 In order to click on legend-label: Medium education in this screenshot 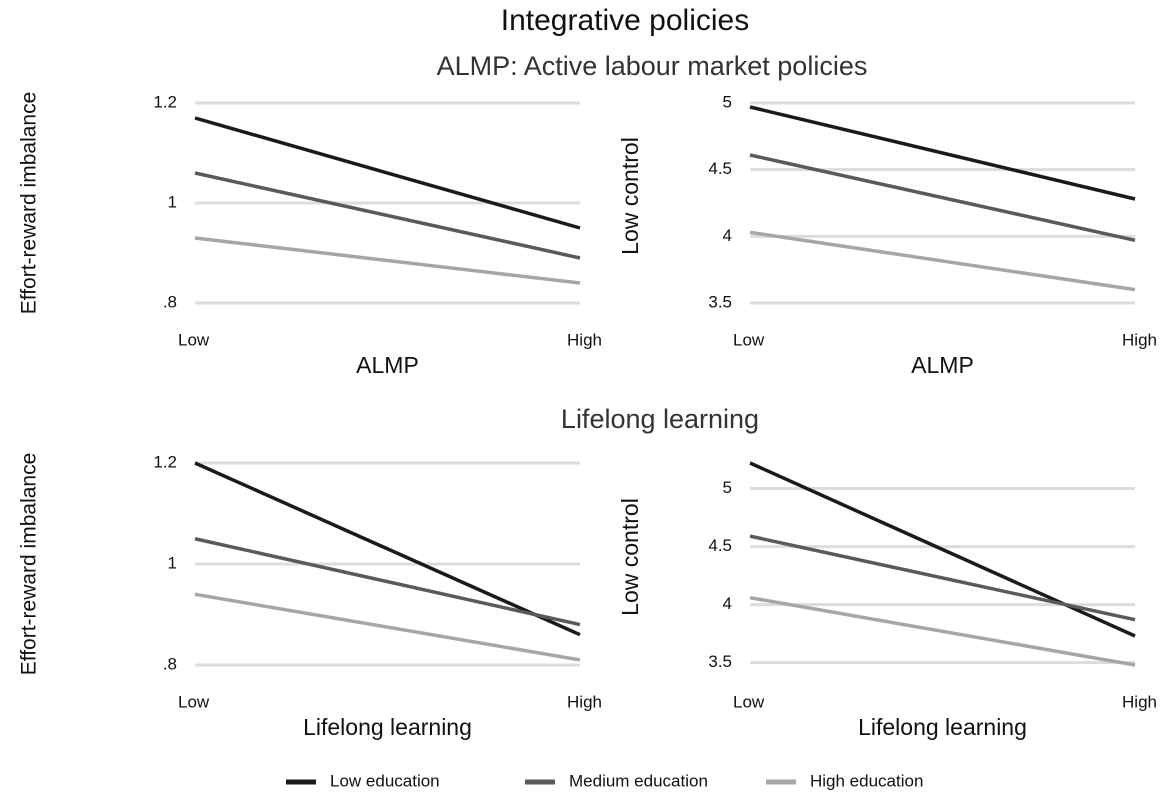, I will do `click(638, 780)`.